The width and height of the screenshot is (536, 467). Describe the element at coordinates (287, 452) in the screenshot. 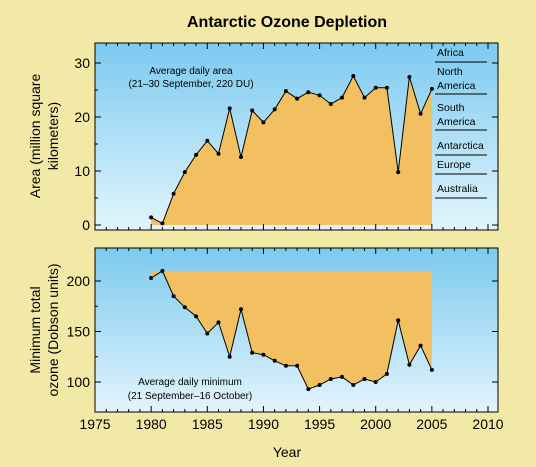

I see `x-axis-label: Year` at that location.